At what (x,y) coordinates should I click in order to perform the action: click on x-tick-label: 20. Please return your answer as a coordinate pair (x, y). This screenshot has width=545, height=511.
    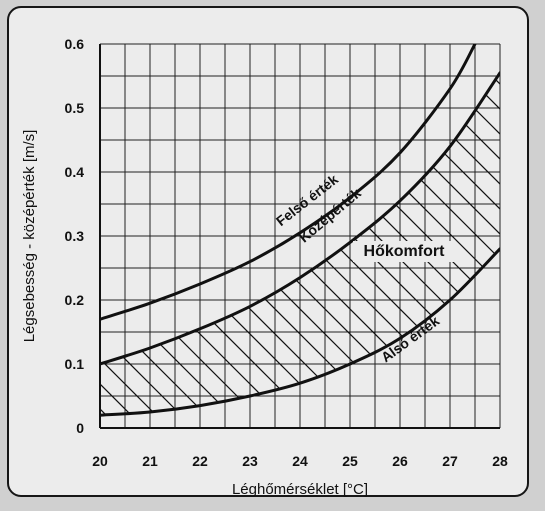
    Looking at the image, I should click on (100, 461).